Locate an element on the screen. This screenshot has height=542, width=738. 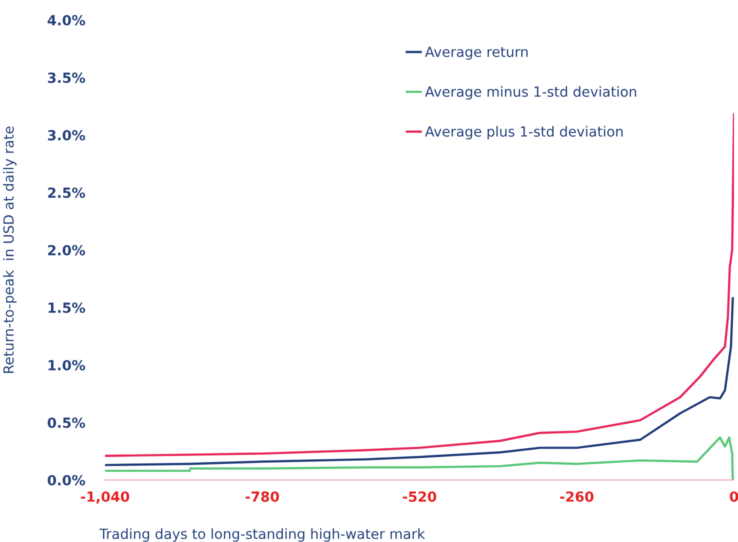
line-series is located at coordinates (419, 458).